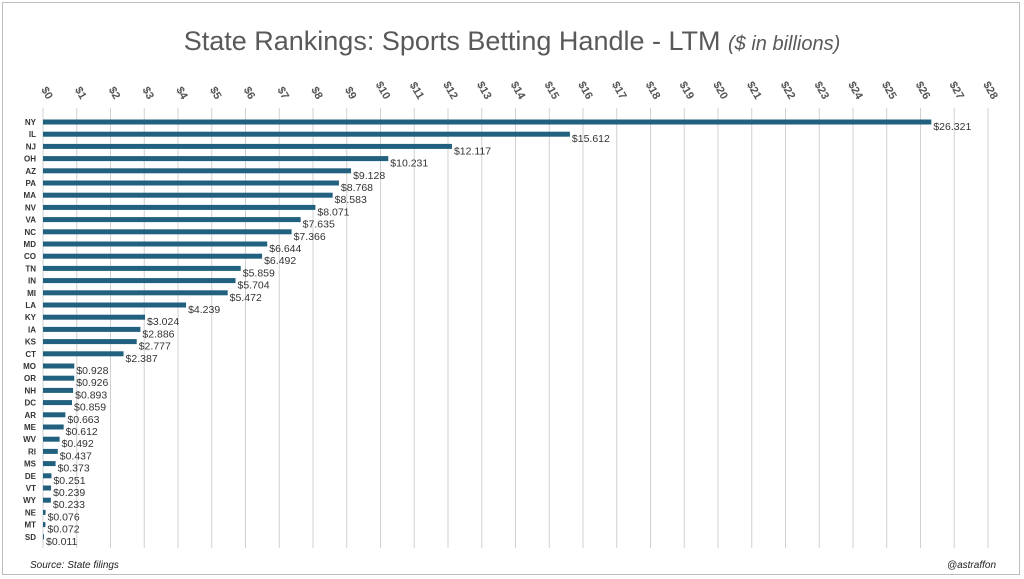 The width and height of the screenshot is (1024, 579). I want to click on data-label: $0.239, so click(69, 493).